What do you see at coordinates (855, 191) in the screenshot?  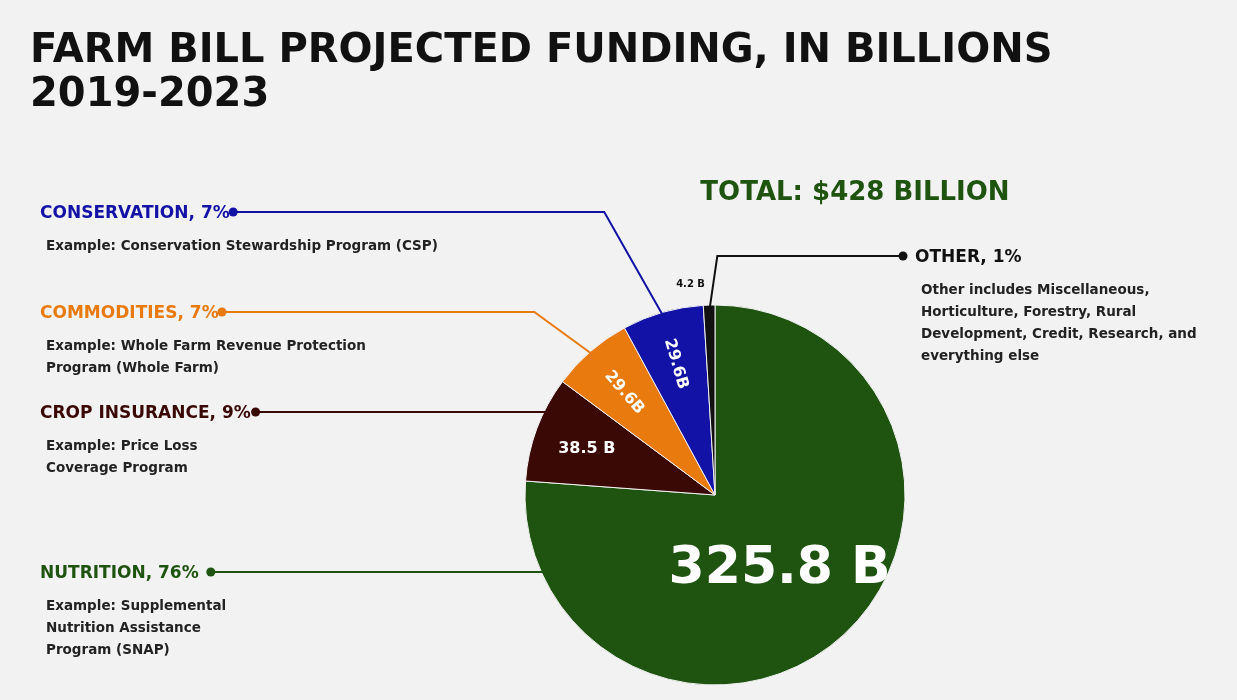 I see `text: TOTAL: $428 BILLION` at bounding box center [855, 191].